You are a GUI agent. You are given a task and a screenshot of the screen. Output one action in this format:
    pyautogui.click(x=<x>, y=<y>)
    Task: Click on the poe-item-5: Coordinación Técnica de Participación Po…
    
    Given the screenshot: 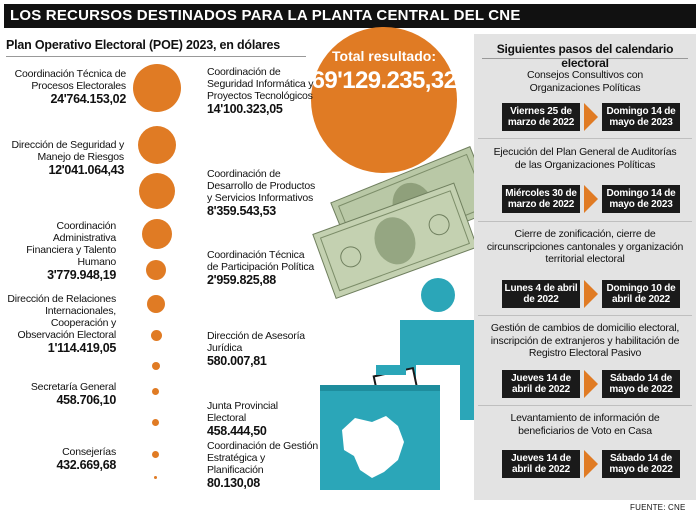 What is the action you would take?
    pyautogui.click(x=262, y=268)
    